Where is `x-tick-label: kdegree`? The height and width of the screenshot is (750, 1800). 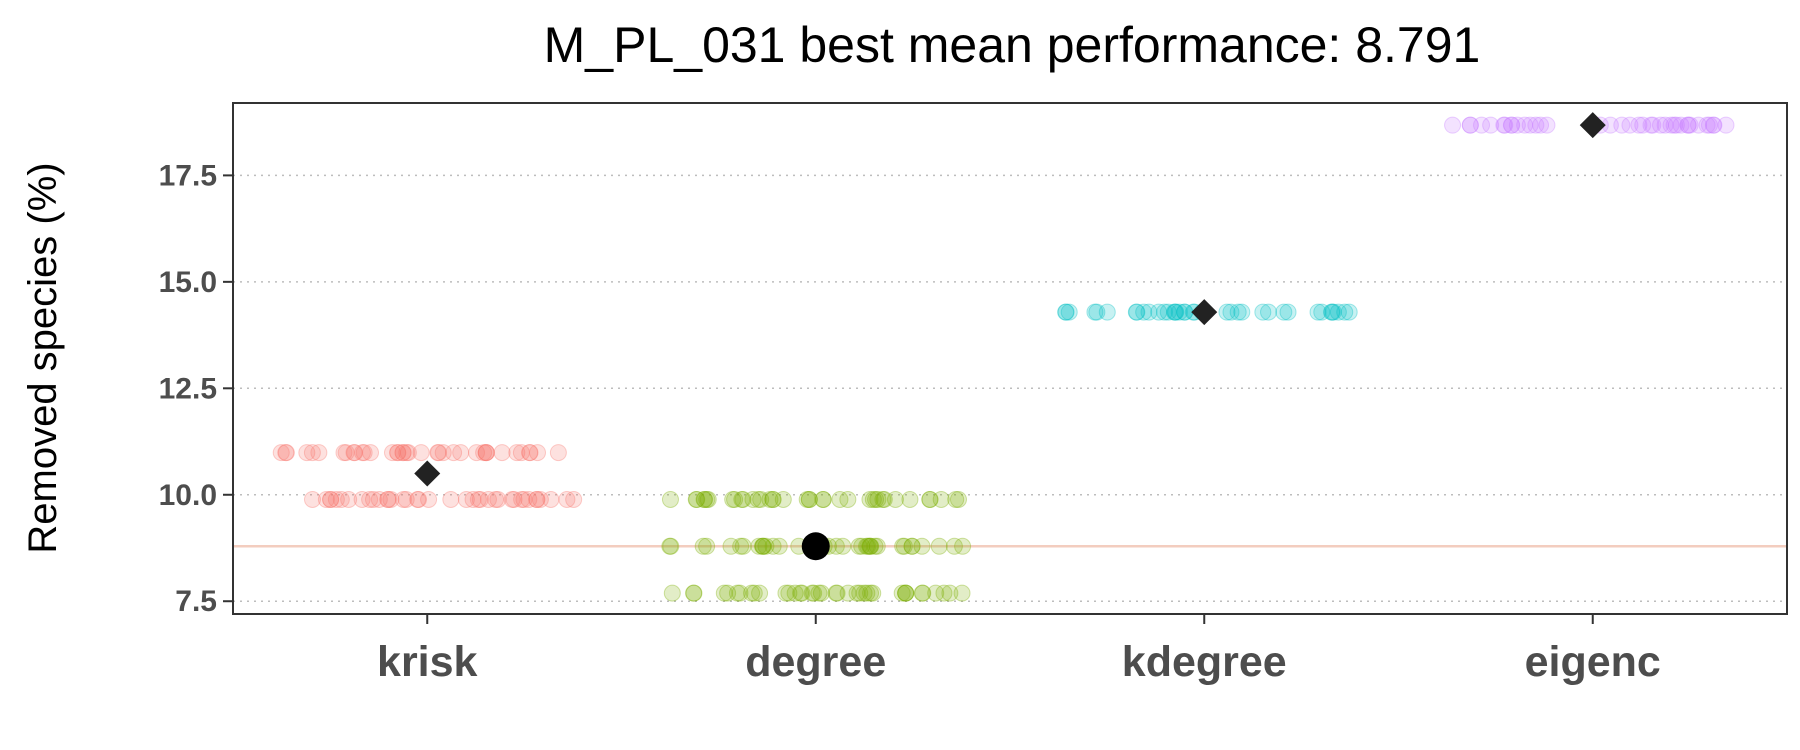 x-tick-label: kdegree is located at coordinates (1204, 662).